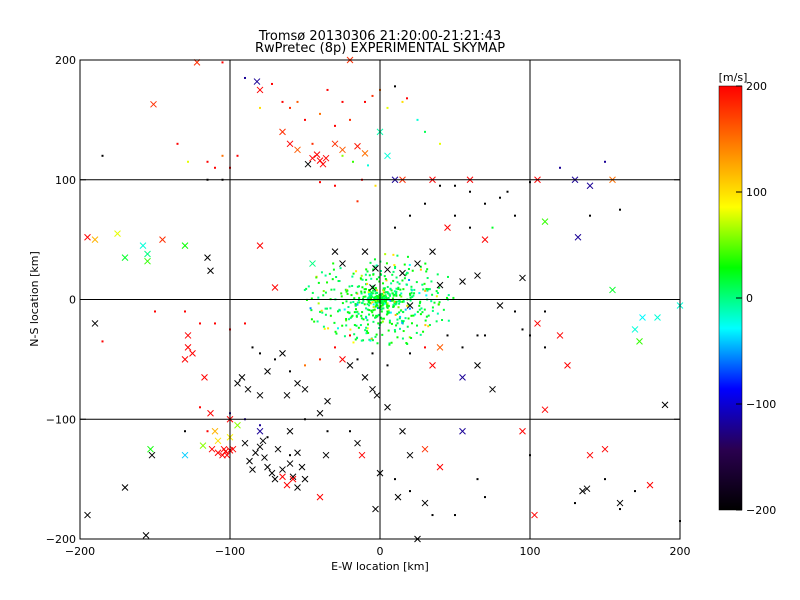  I want to click on x-axis-label: E-W location [km], so click(380, 566).